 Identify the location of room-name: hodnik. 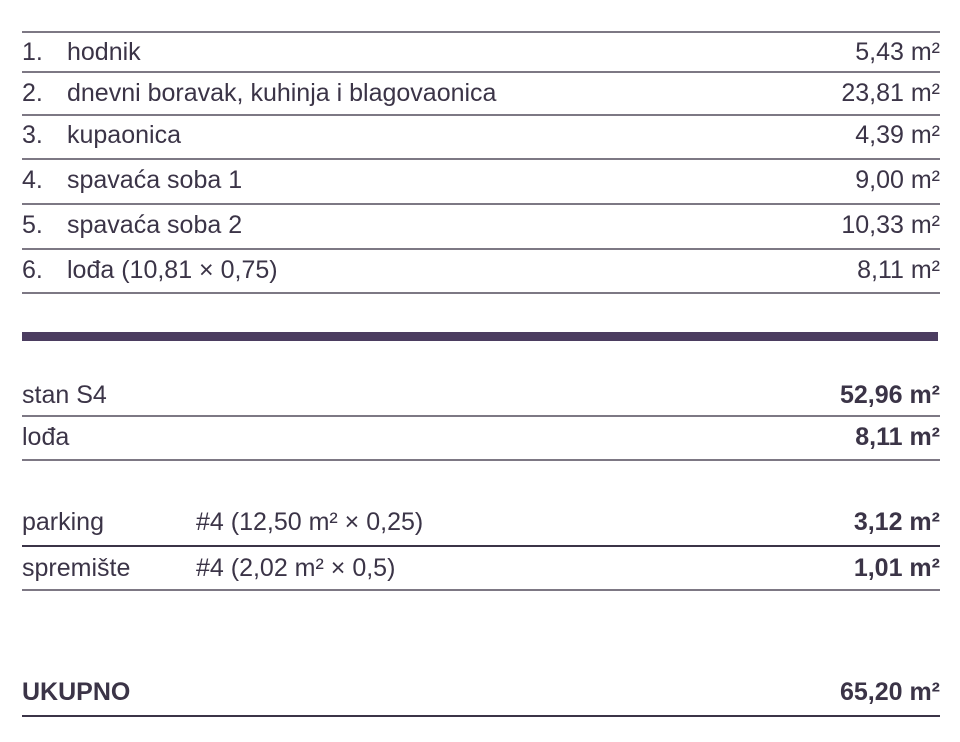
(104, 52).